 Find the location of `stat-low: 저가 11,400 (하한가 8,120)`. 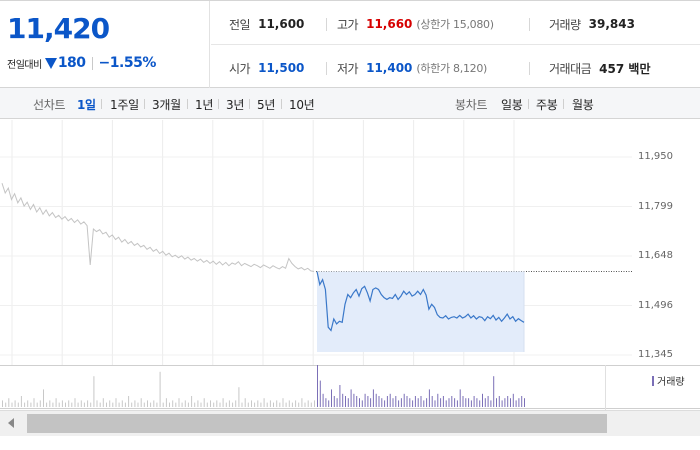

stat-low: 저가 11,400 (하한가 8,120) is located at coordinates (412, 68).